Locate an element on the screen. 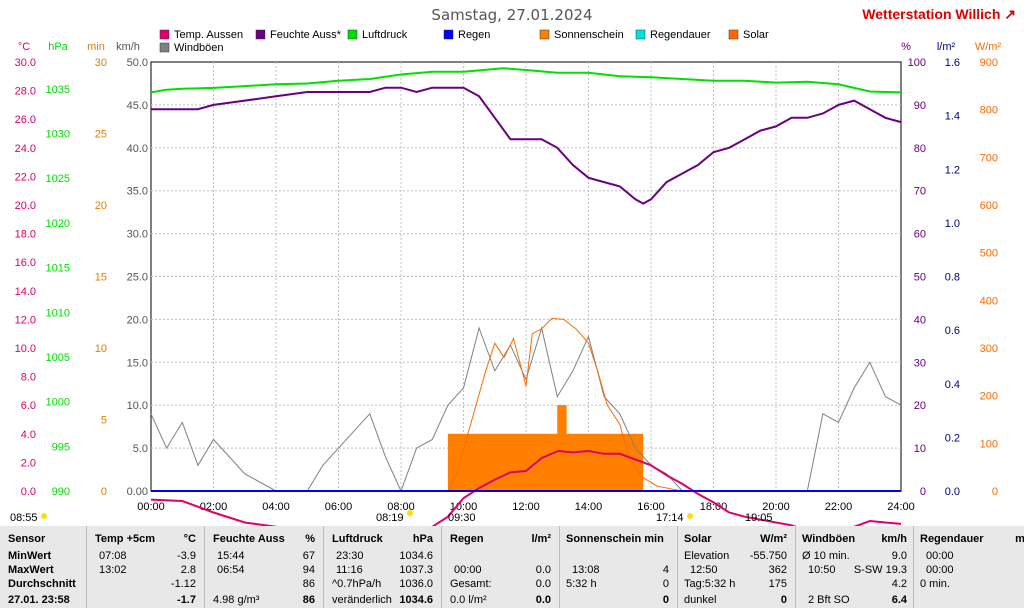 The height and width of the screenshot is (608, 1024). station-label: Wetterstation Willich is located at coordinates (931, 14).